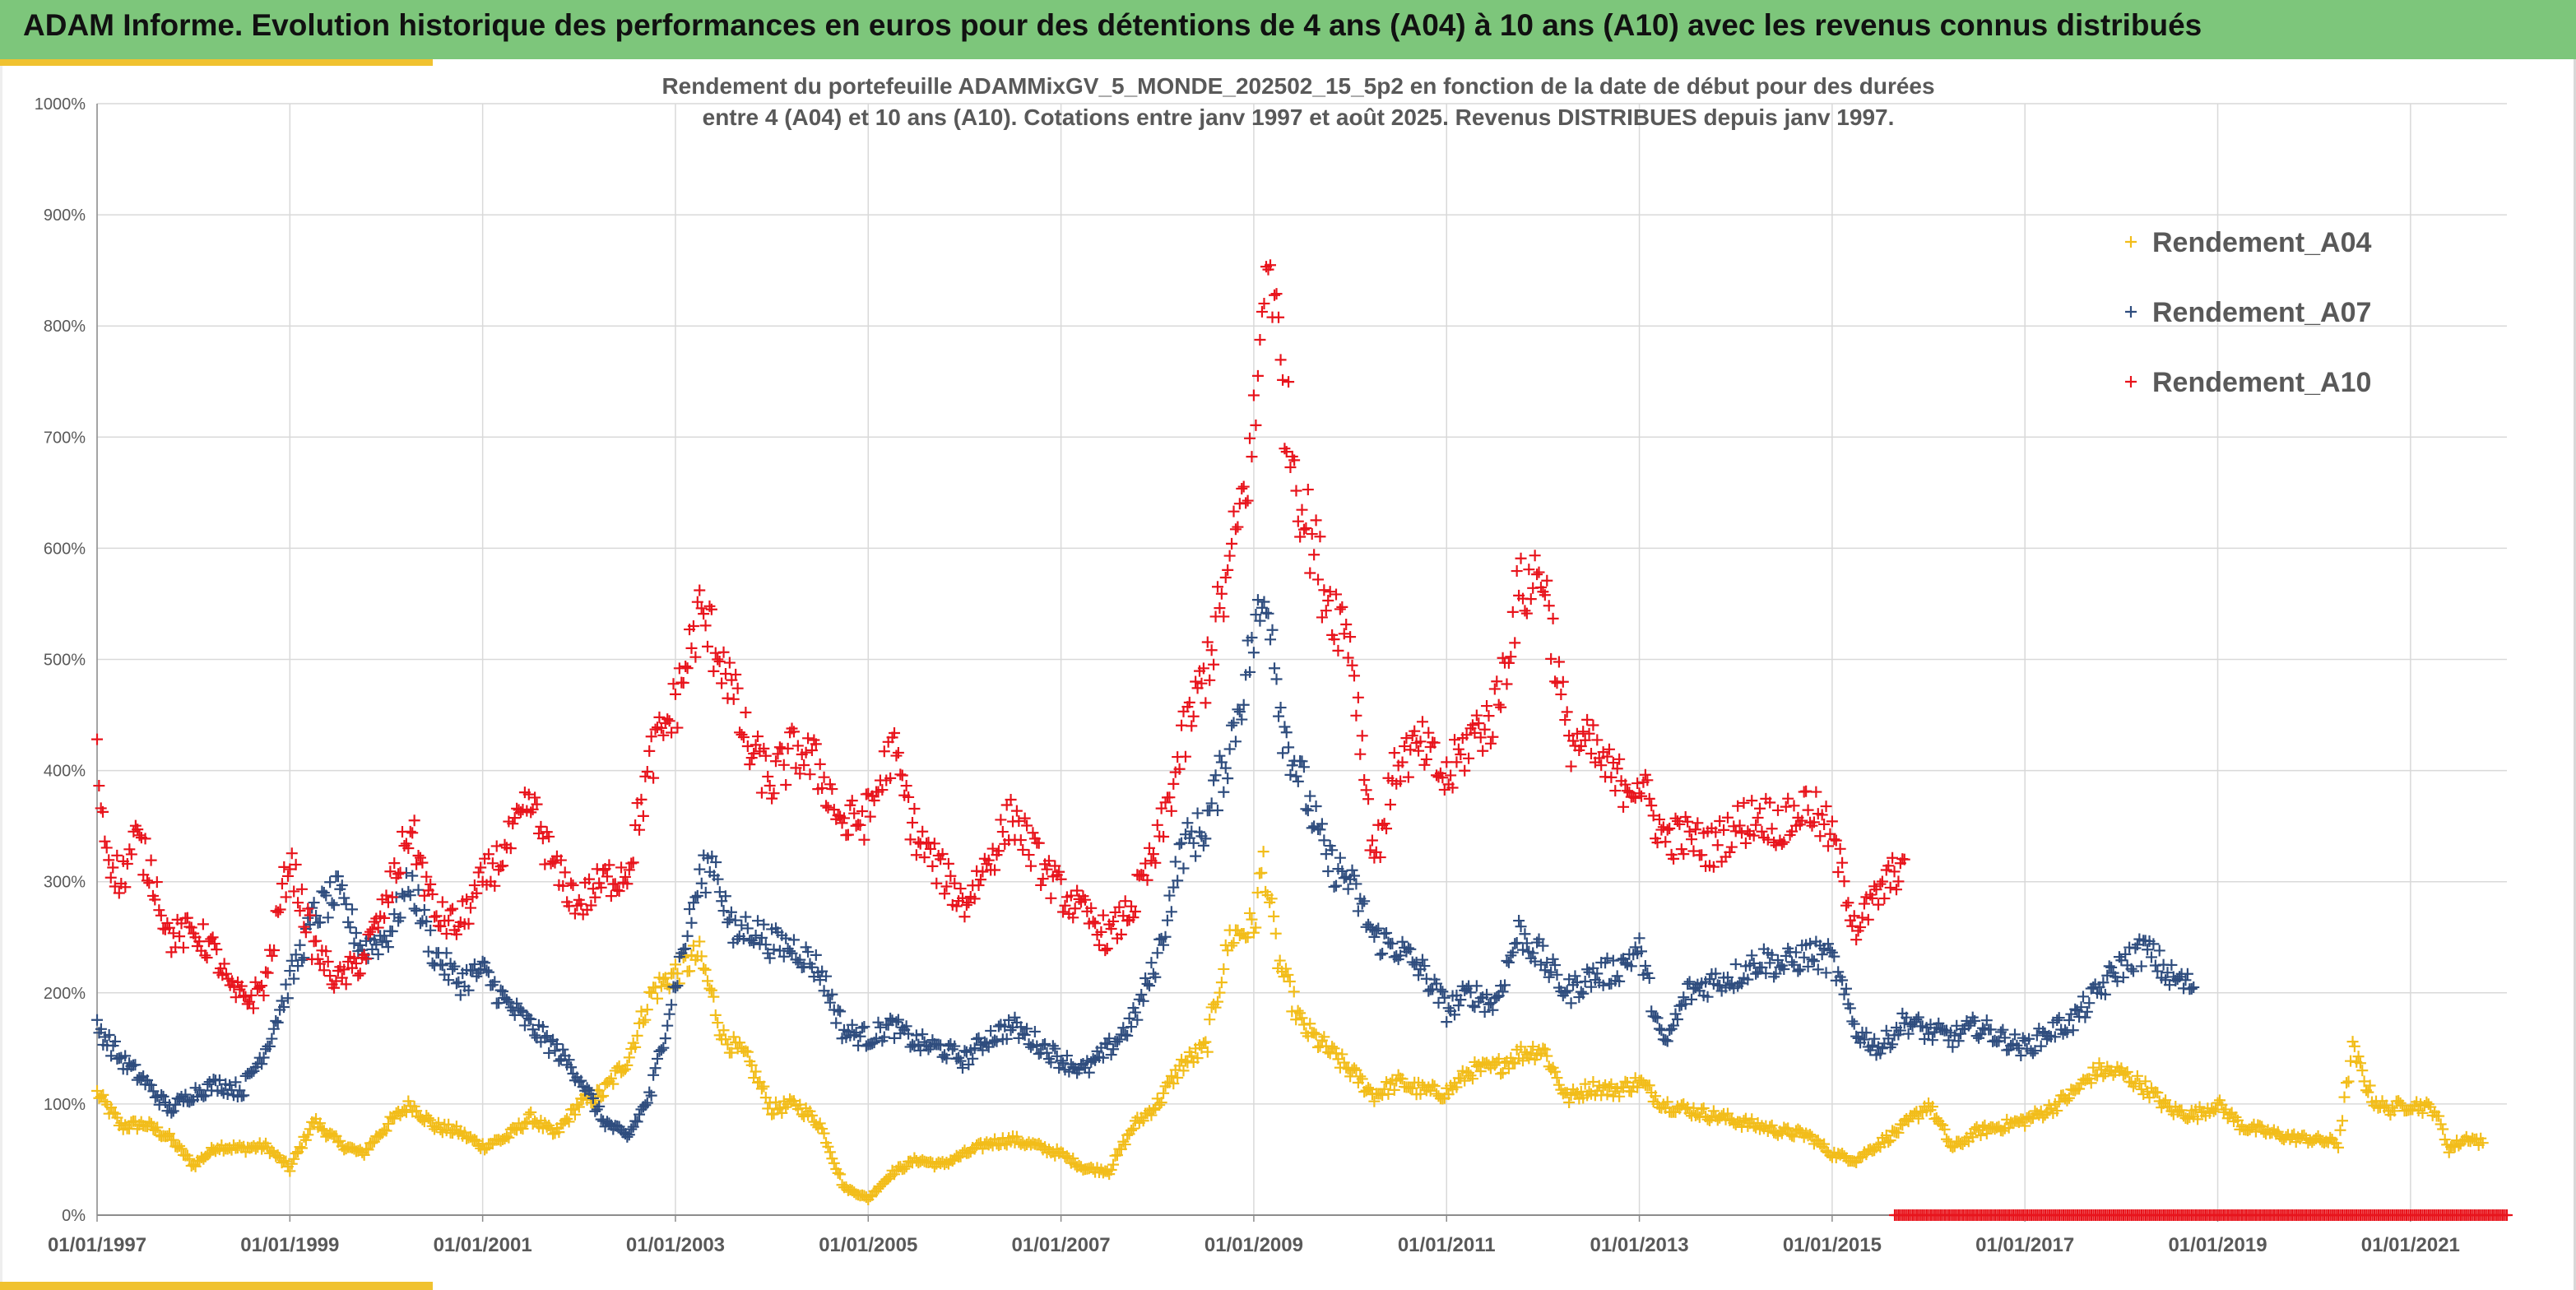  I want to click on legend-marker, so click(2131, 381).